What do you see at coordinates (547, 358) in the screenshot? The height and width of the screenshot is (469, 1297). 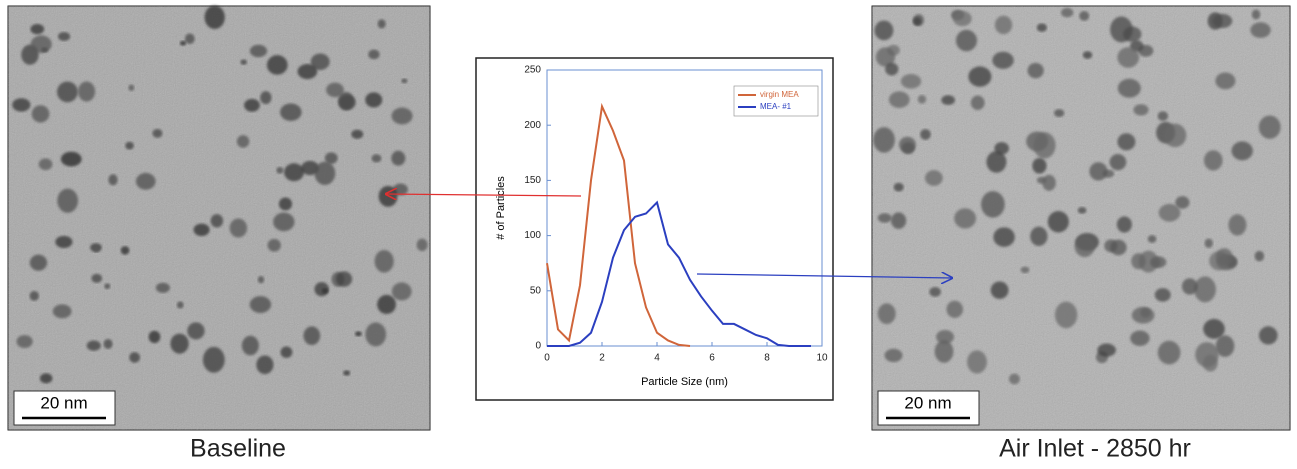 I see `x-tick-label: 0` at bounding box center [547, 358].